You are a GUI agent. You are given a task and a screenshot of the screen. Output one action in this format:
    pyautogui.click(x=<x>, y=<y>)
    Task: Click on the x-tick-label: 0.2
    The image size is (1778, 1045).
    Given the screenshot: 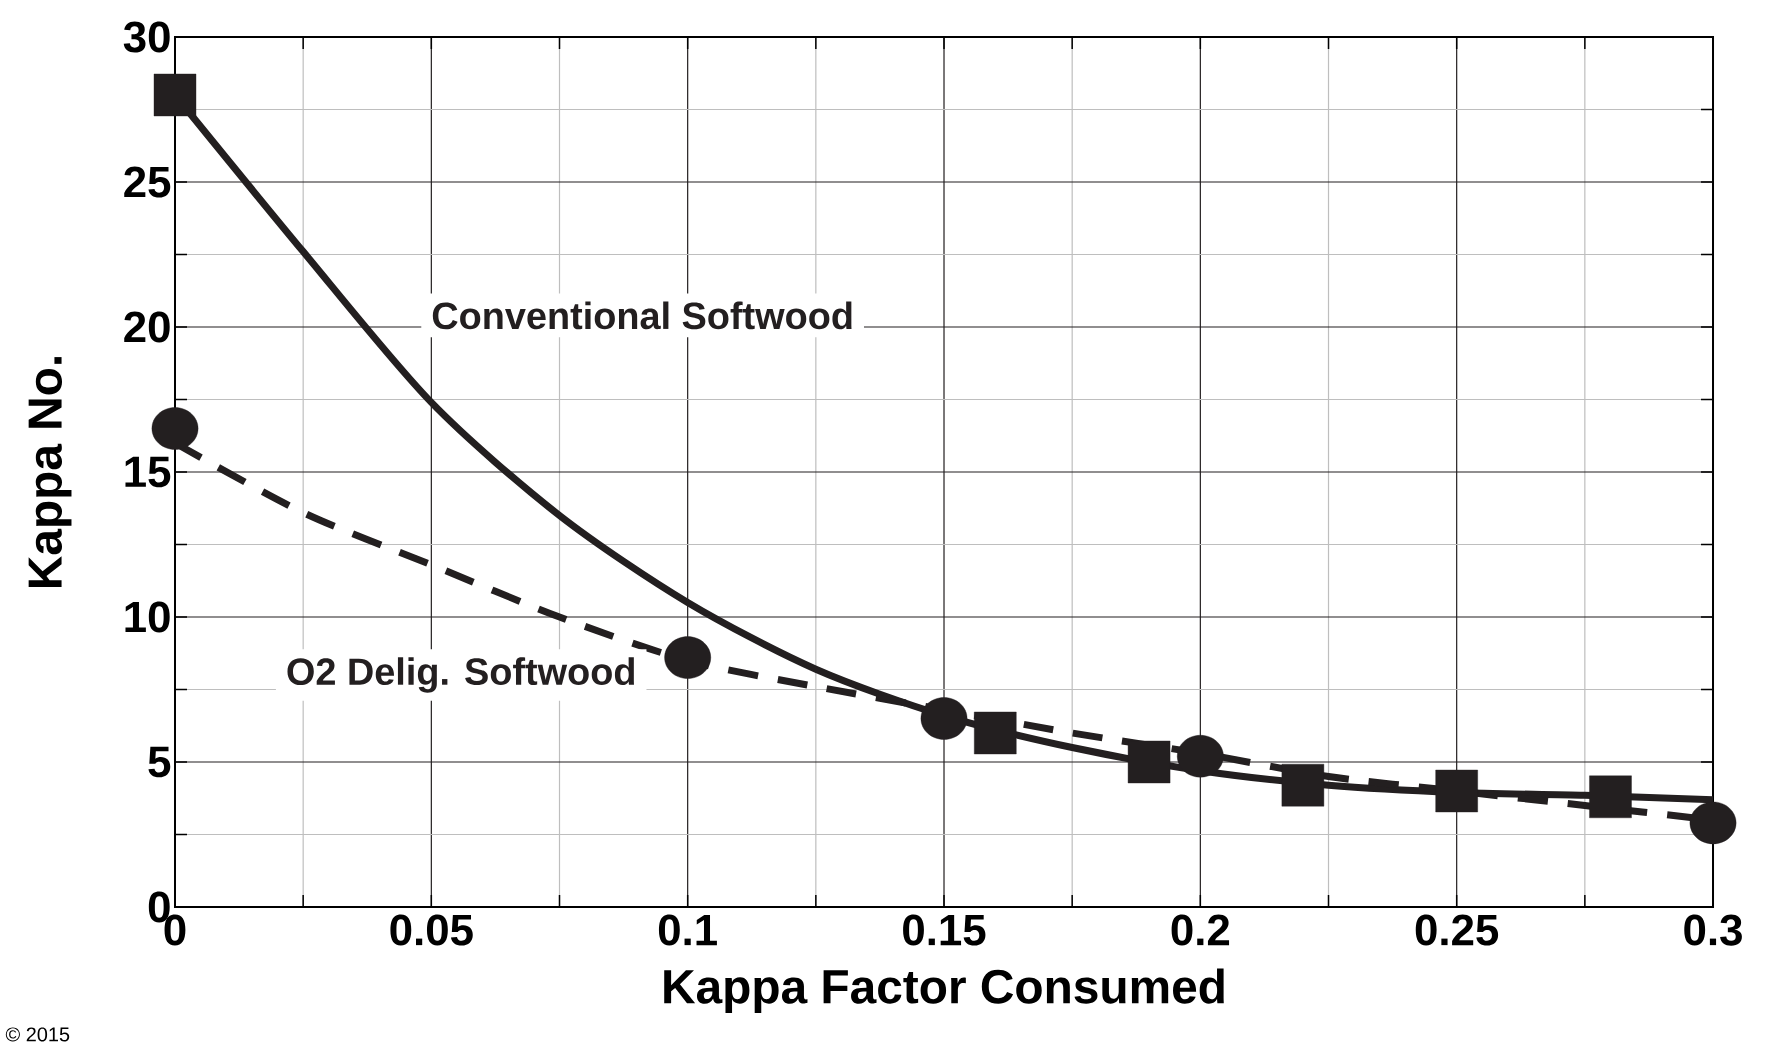 What is the action you would take?
    pyautogui.click(x=1200, y=930)
    